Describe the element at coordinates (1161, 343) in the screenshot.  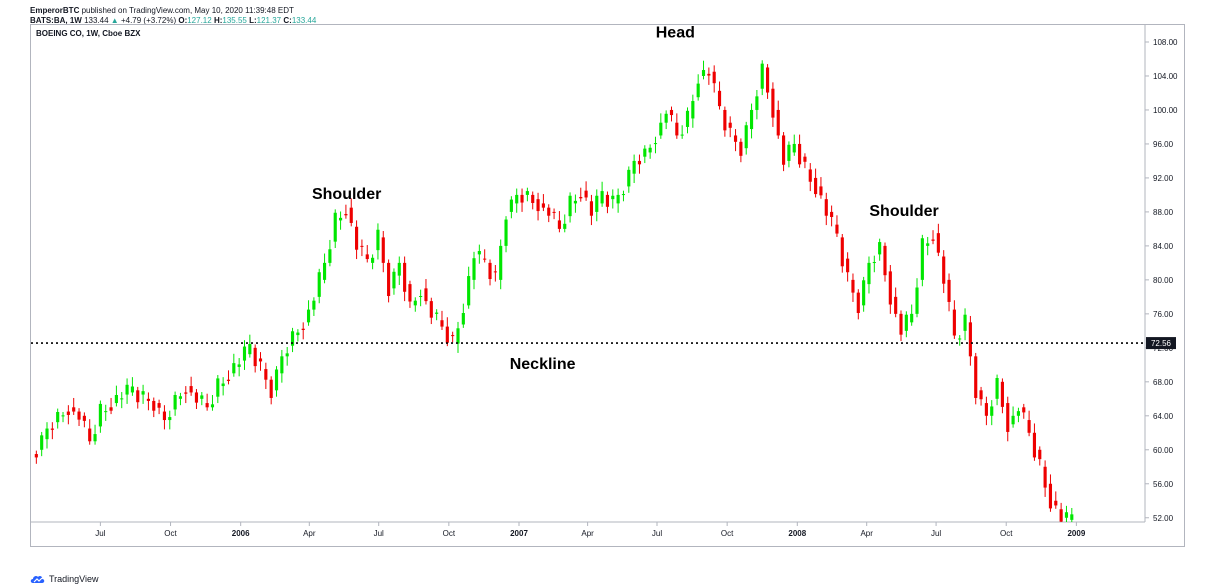
I see `price-tag-label: 72.56` at that location.